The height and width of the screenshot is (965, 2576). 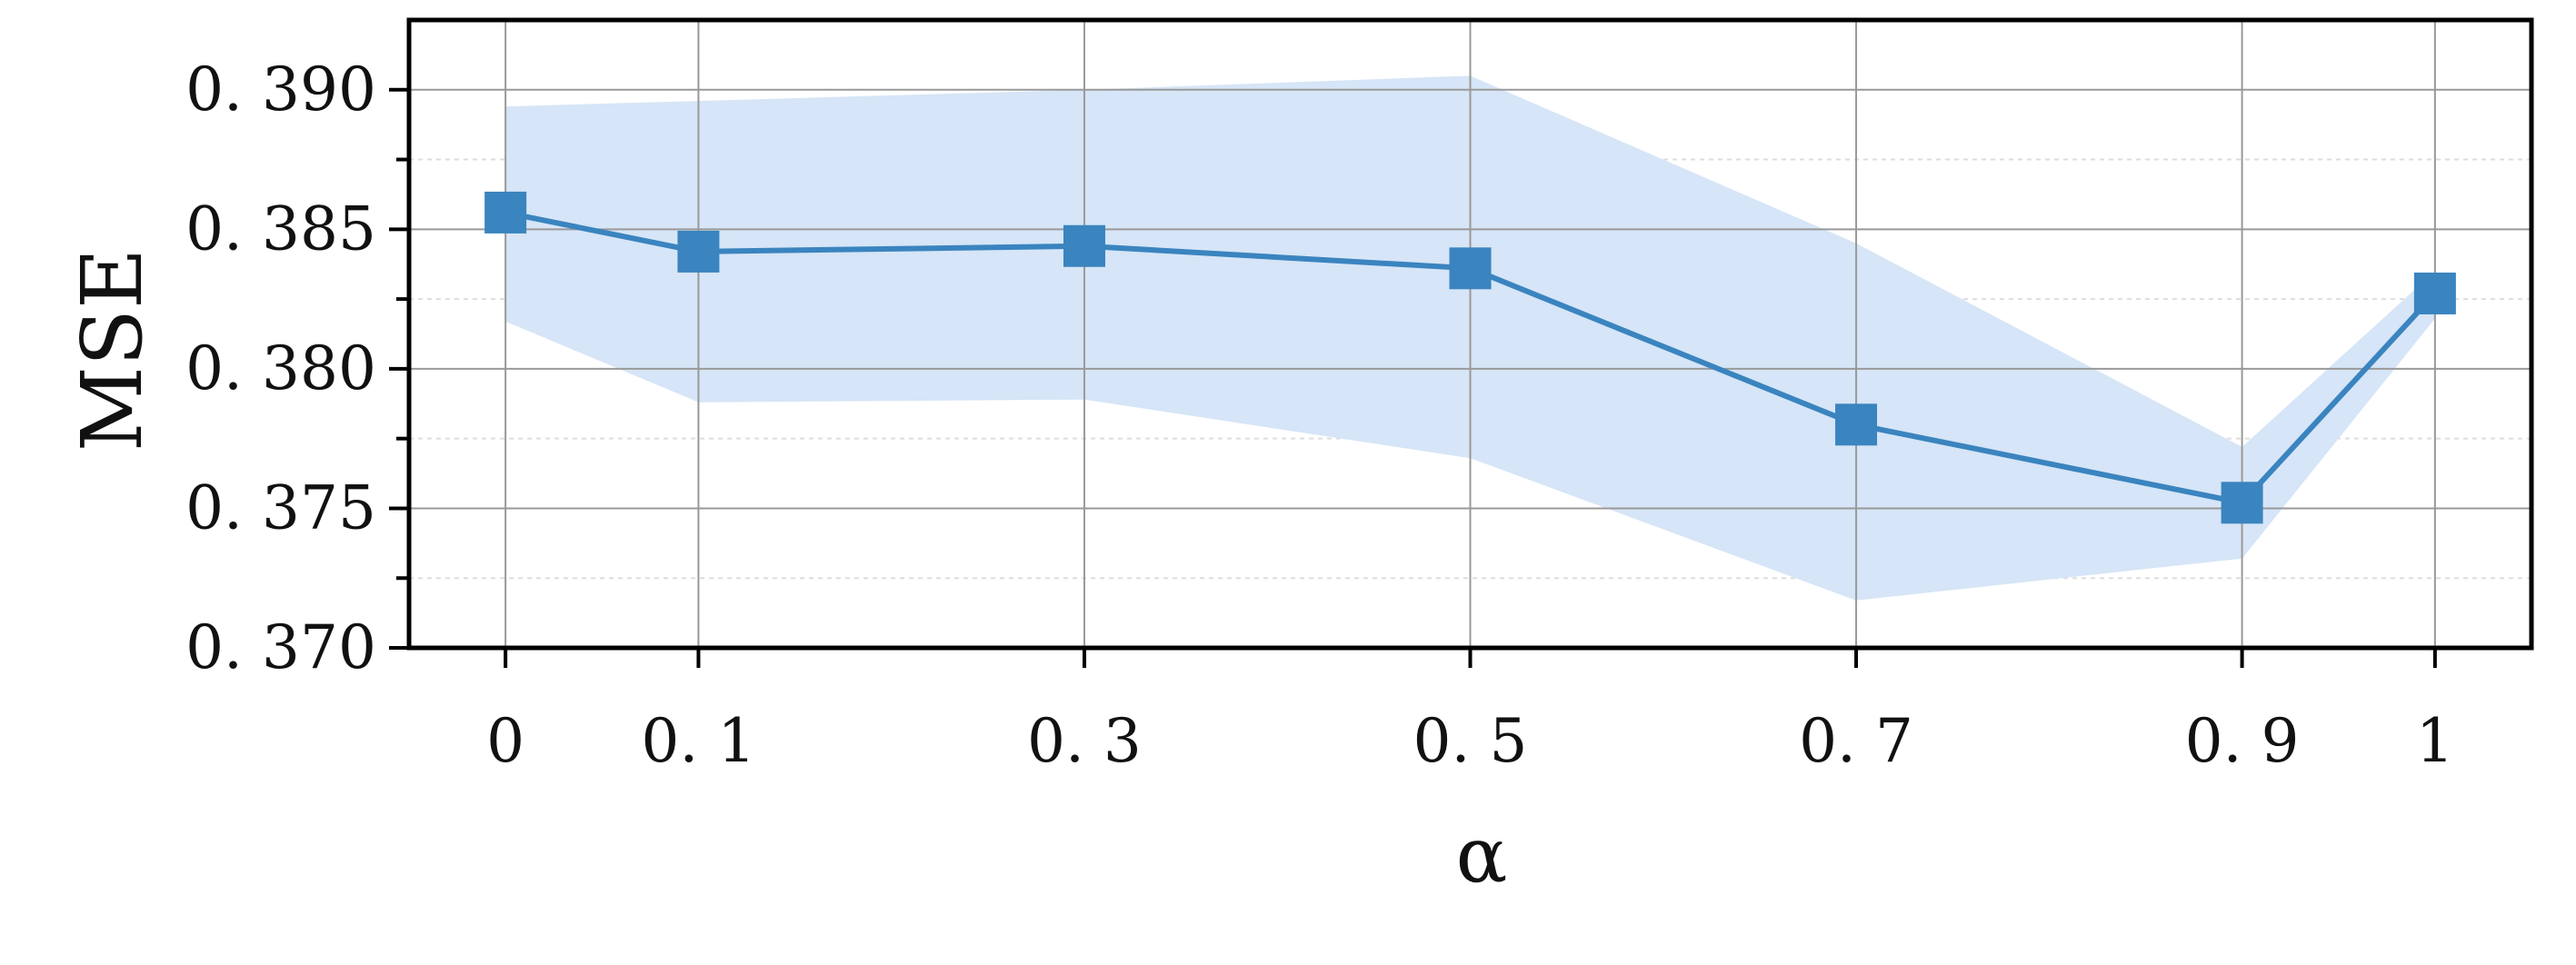 I want to click on x-ticks: 0 0. 1 0. 3 0. 5 0. 7 0. 9 1, so click(x=1470, y=712).